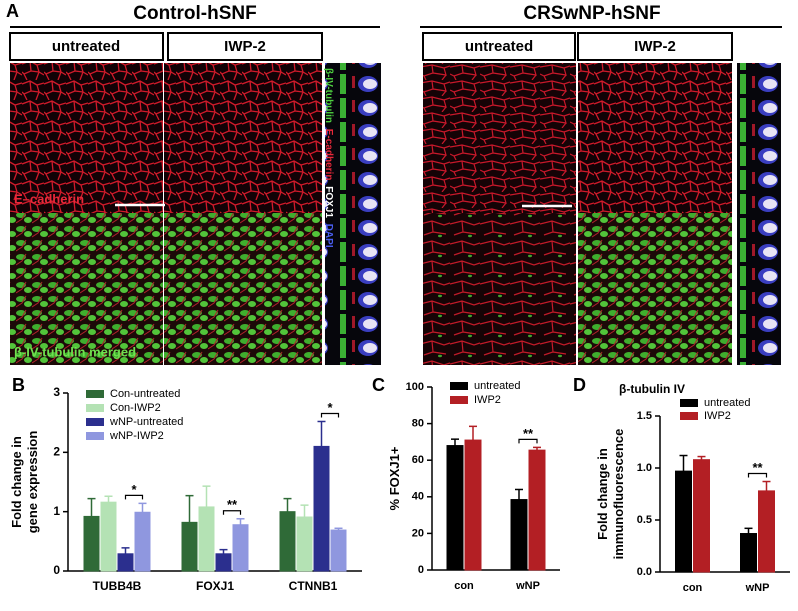 This screenshot has height=611, width=798. I want to click on y-tick-label: 20, so click(418, 533).